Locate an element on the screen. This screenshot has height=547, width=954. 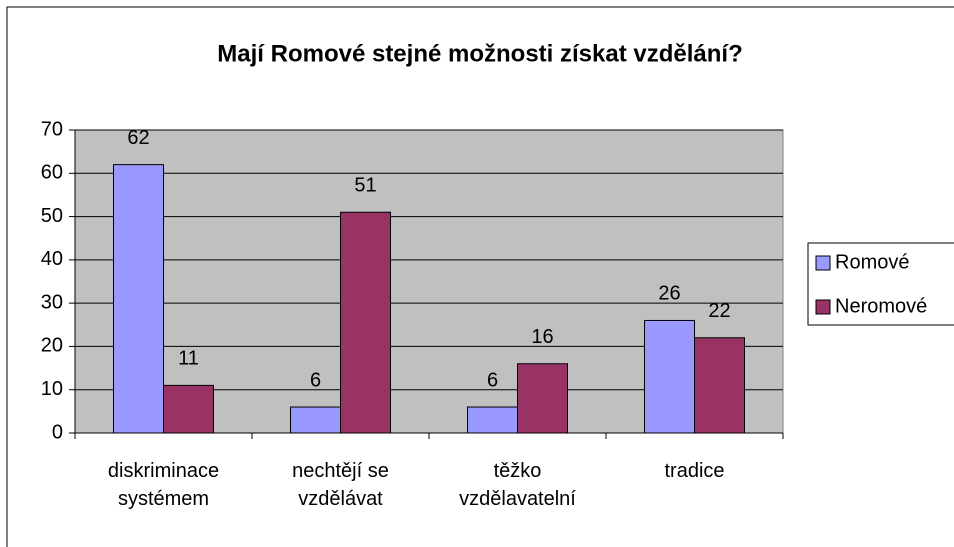
y-tick-label: 20 is located at coordinates (52, 346).